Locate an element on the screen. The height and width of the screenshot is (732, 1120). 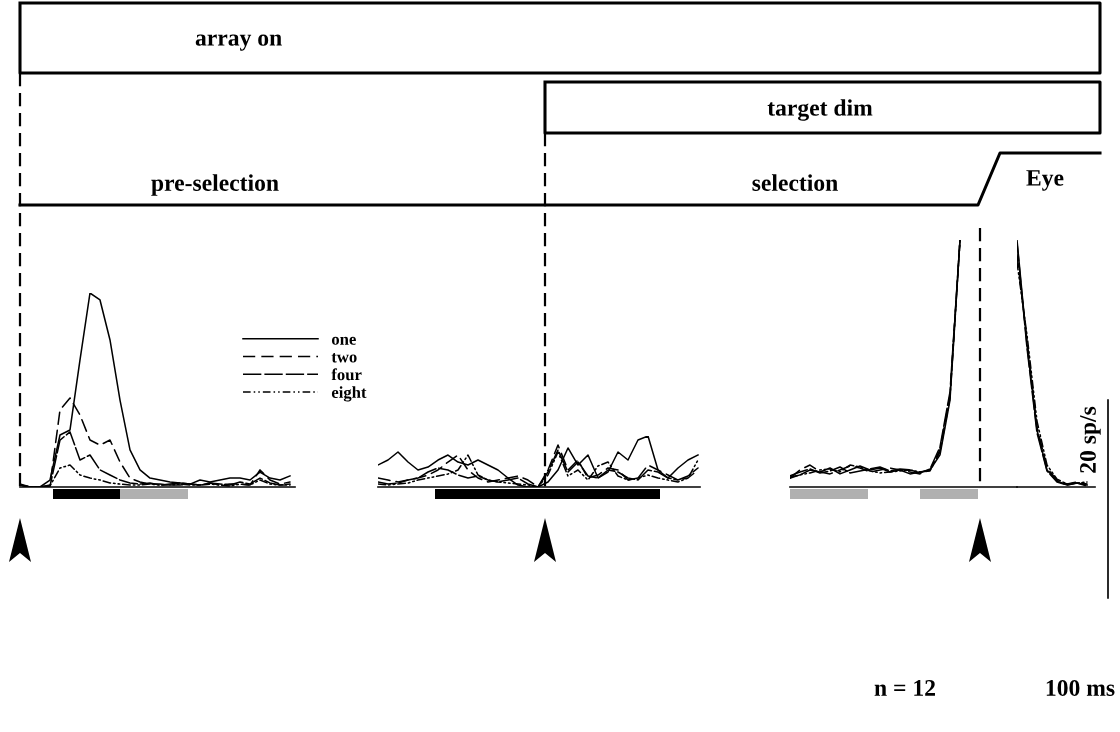
text: Eye is located at coordinates (1045, 180).